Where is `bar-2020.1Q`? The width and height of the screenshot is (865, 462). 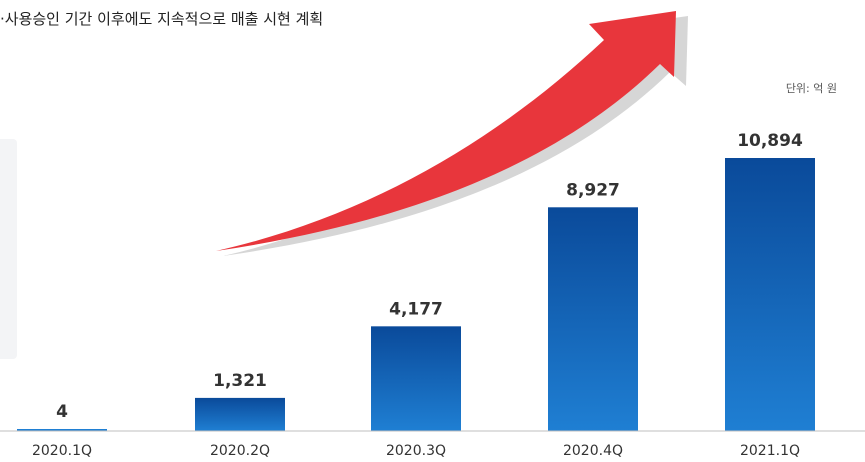 bar-2020.1Q is located at coordinates (62, 430).